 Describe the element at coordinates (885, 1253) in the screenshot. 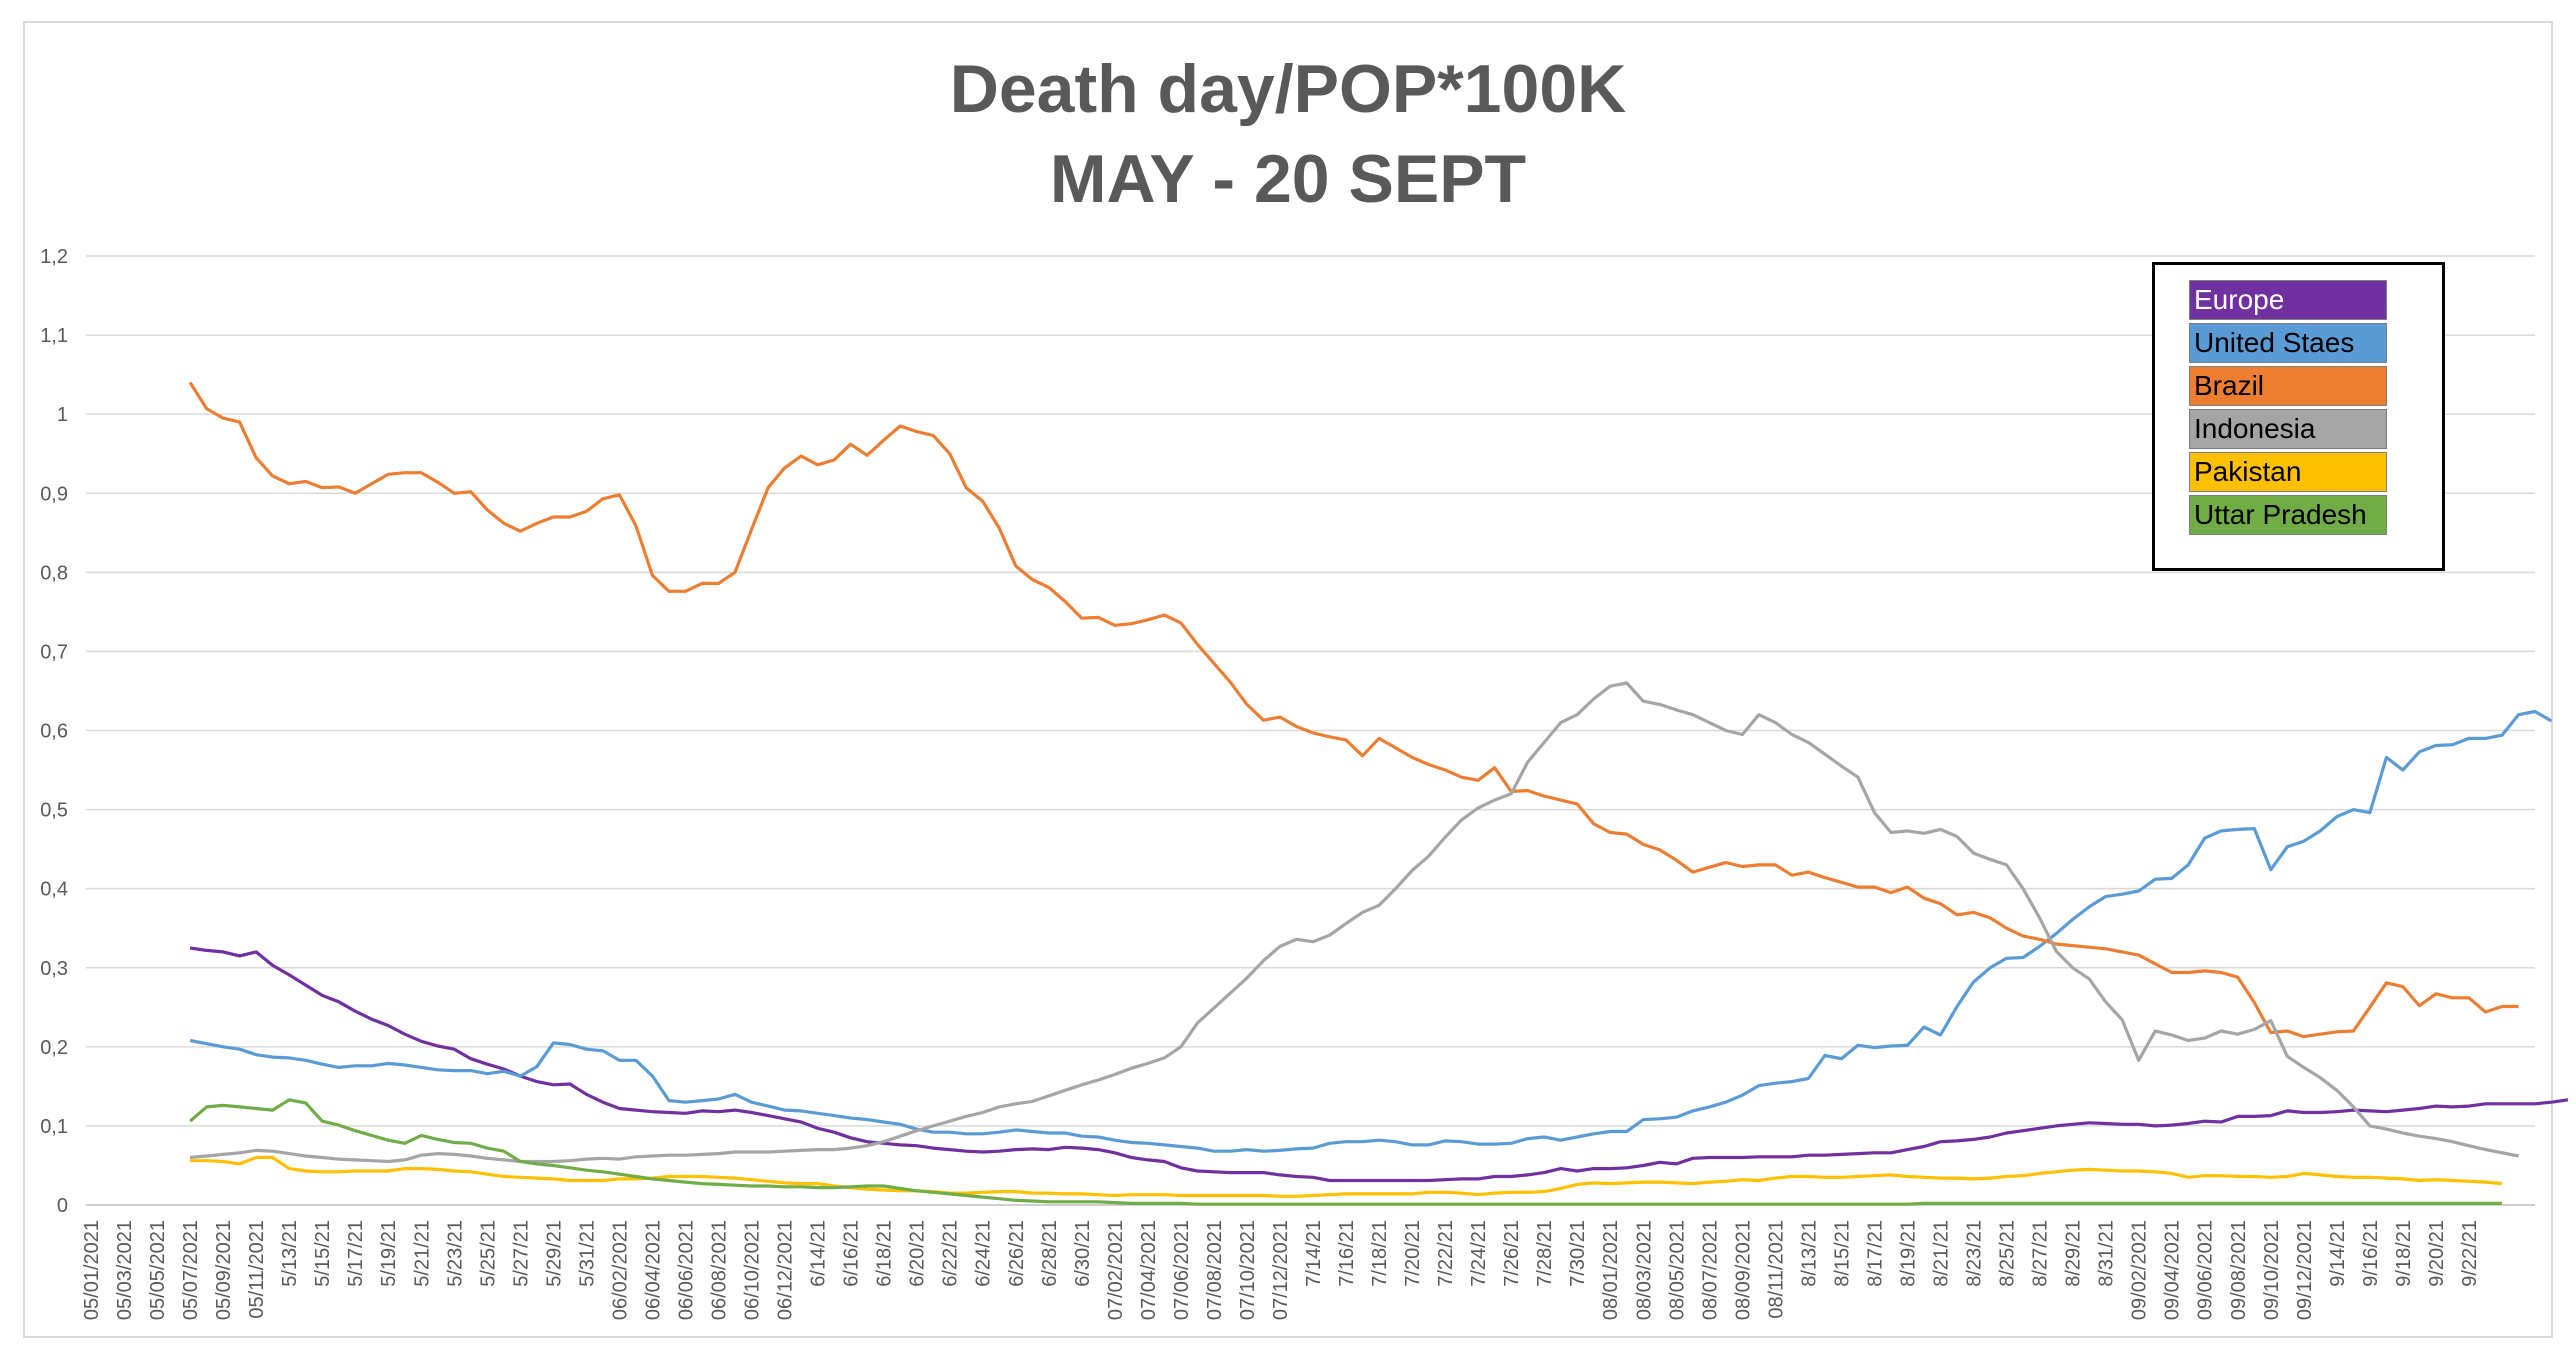

I see `x-tick-label: 6/18/21` at that location.